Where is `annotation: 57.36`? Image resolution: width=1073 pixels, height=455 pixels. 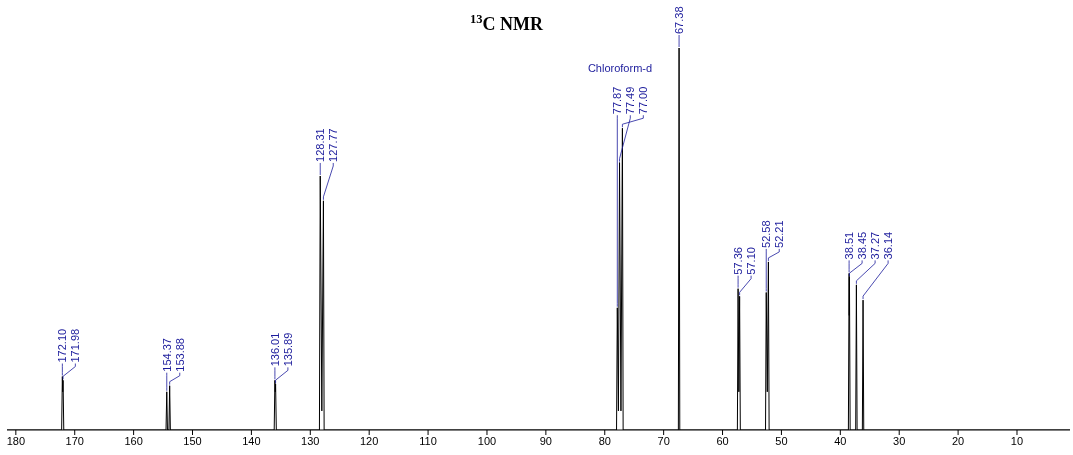 annotation: 57.36 is located at coordinates (738, 261).